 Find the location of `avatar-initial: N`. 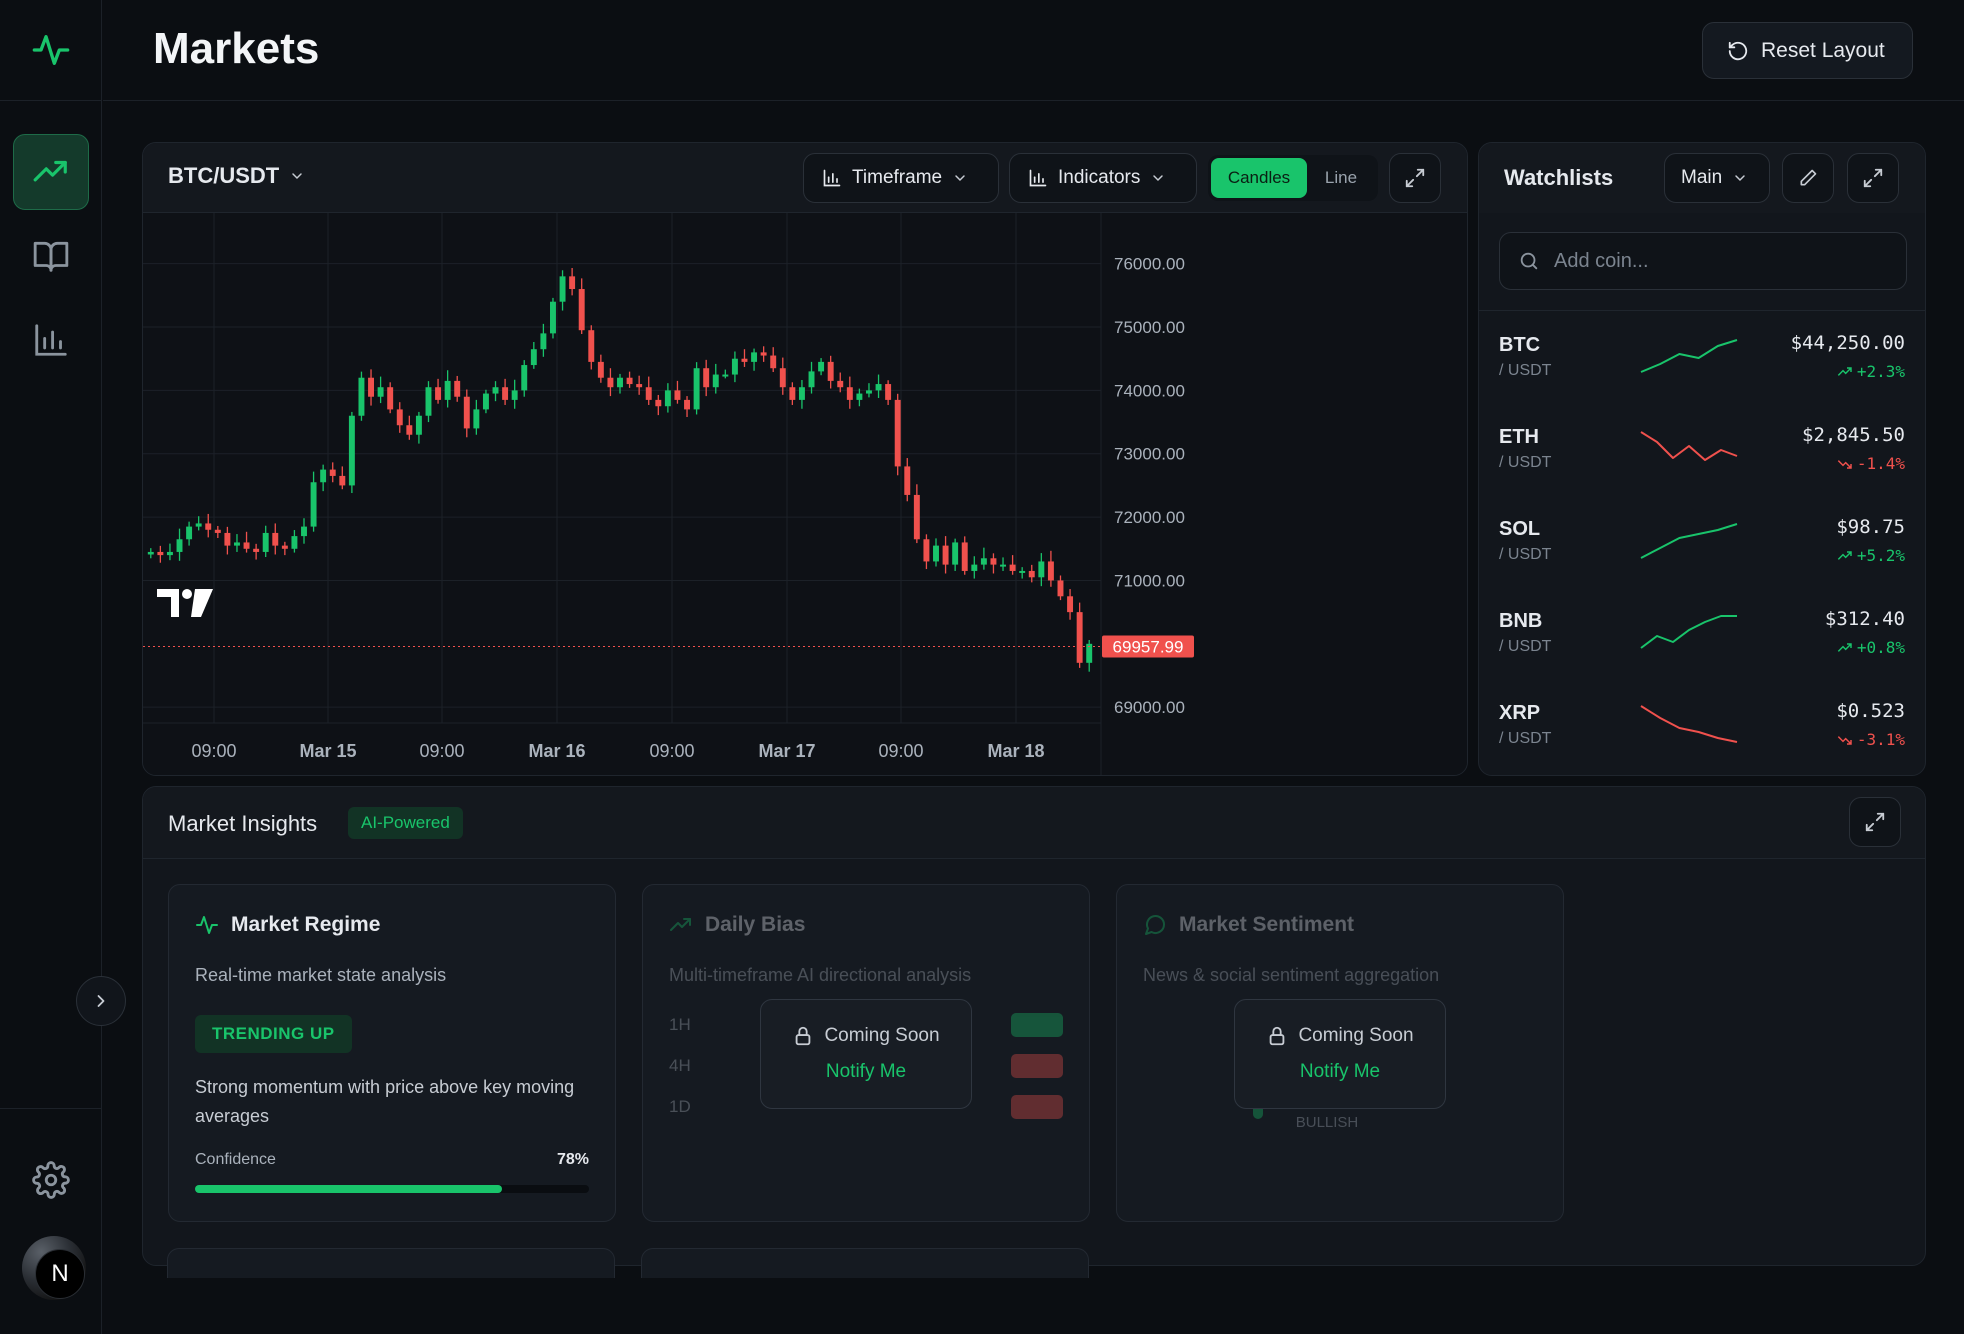

avatar-initial: N is located at coordinates (60, 1274).